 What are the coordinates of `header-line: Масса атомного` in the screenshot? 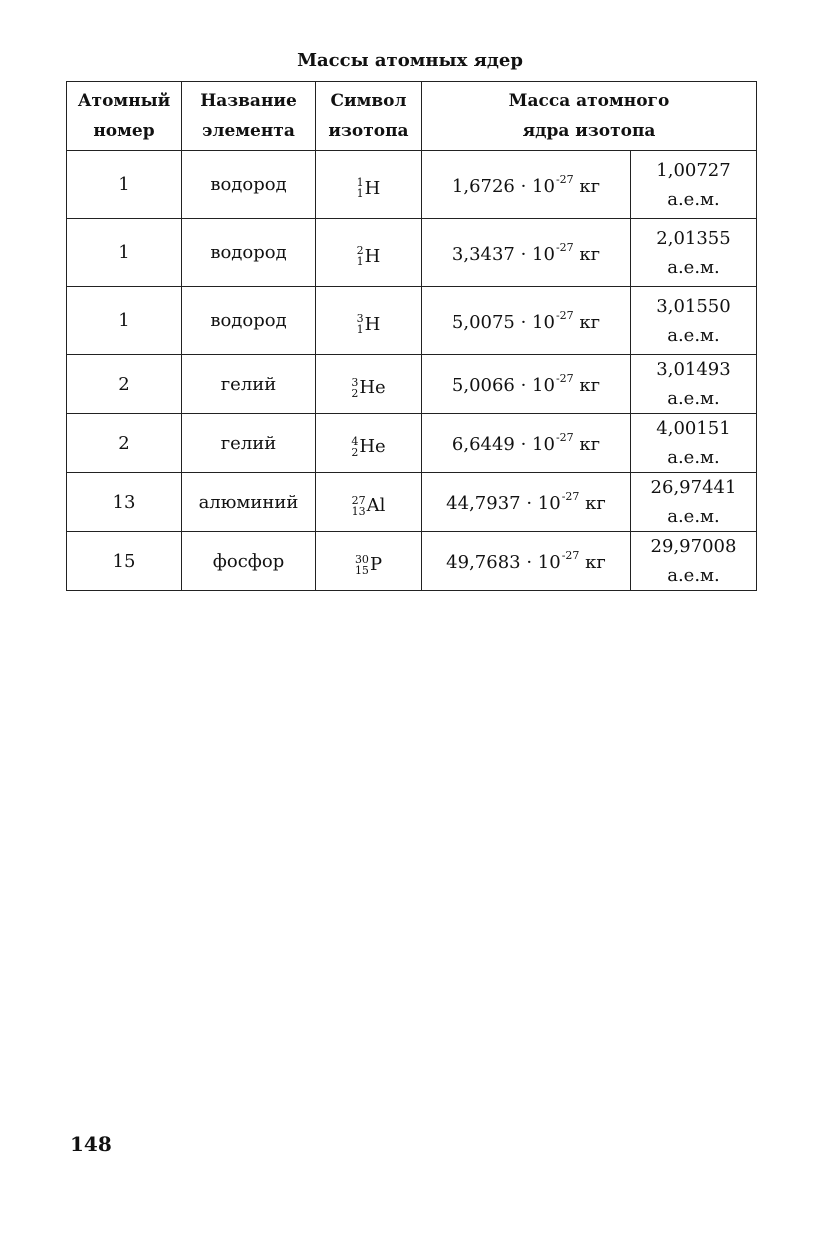 It's located at (589, 101).